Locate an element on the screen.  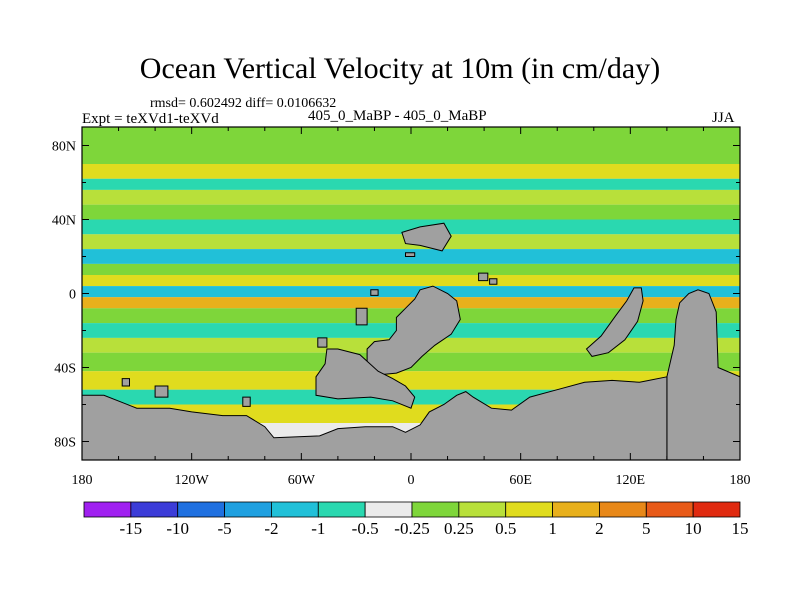
land-western-landmass is located at coordinates (413, 330).